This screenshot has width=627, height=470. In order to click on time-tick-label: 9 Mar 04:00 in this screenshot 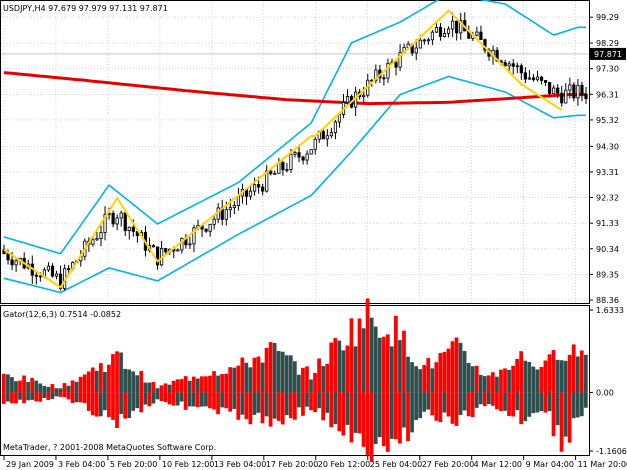, I will do `click(550, 464)`.